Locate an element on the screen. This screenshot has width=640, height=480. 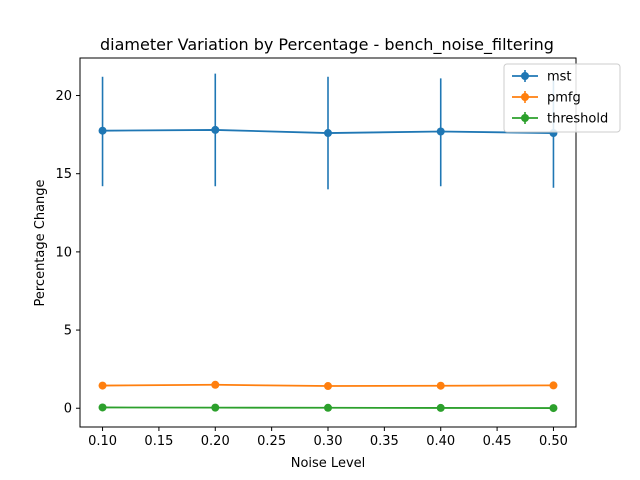
y-tick-label: 5 is located at coordinates (68, 331).